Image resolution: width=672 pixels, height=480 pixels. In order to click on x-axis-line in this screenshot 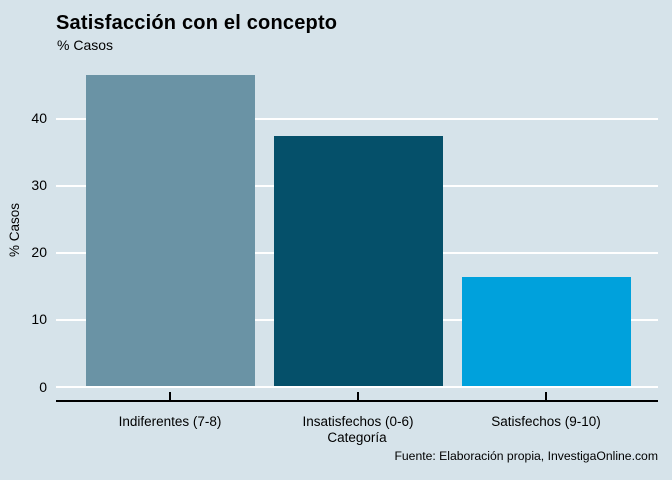, I will do `click(357, 401)`.